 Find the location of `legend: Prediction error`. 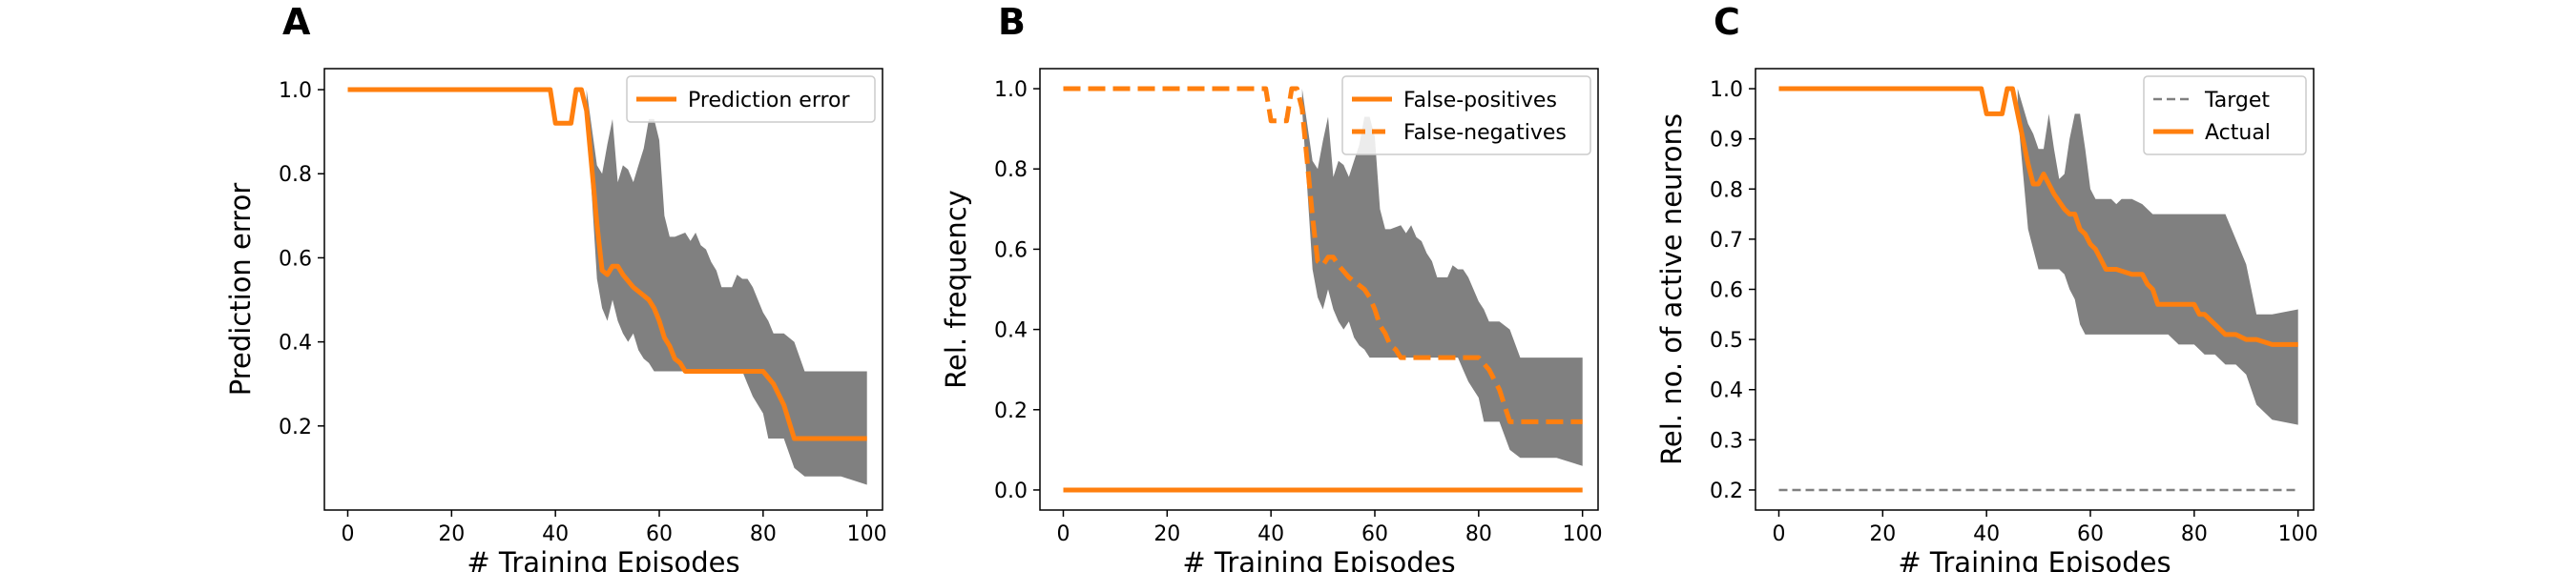

legend: Prediction error is located at coordinates (751, 99).